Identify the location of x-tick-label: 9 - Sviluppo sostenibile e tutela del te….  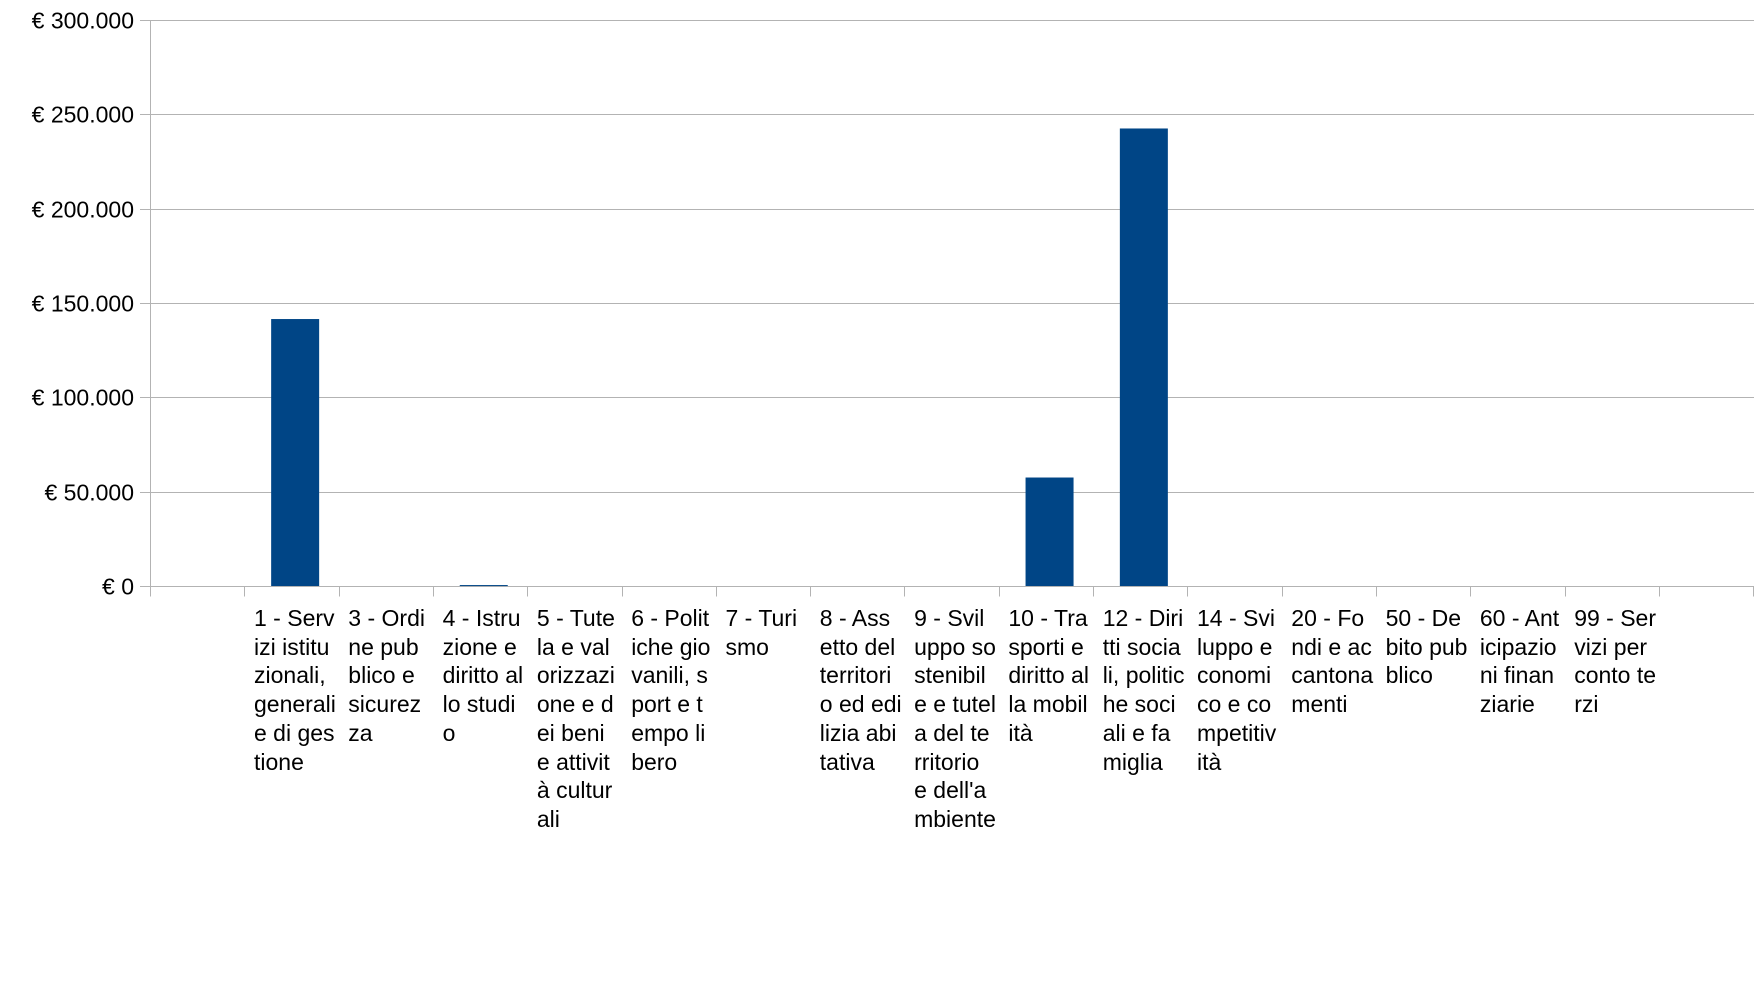
(955, 718).